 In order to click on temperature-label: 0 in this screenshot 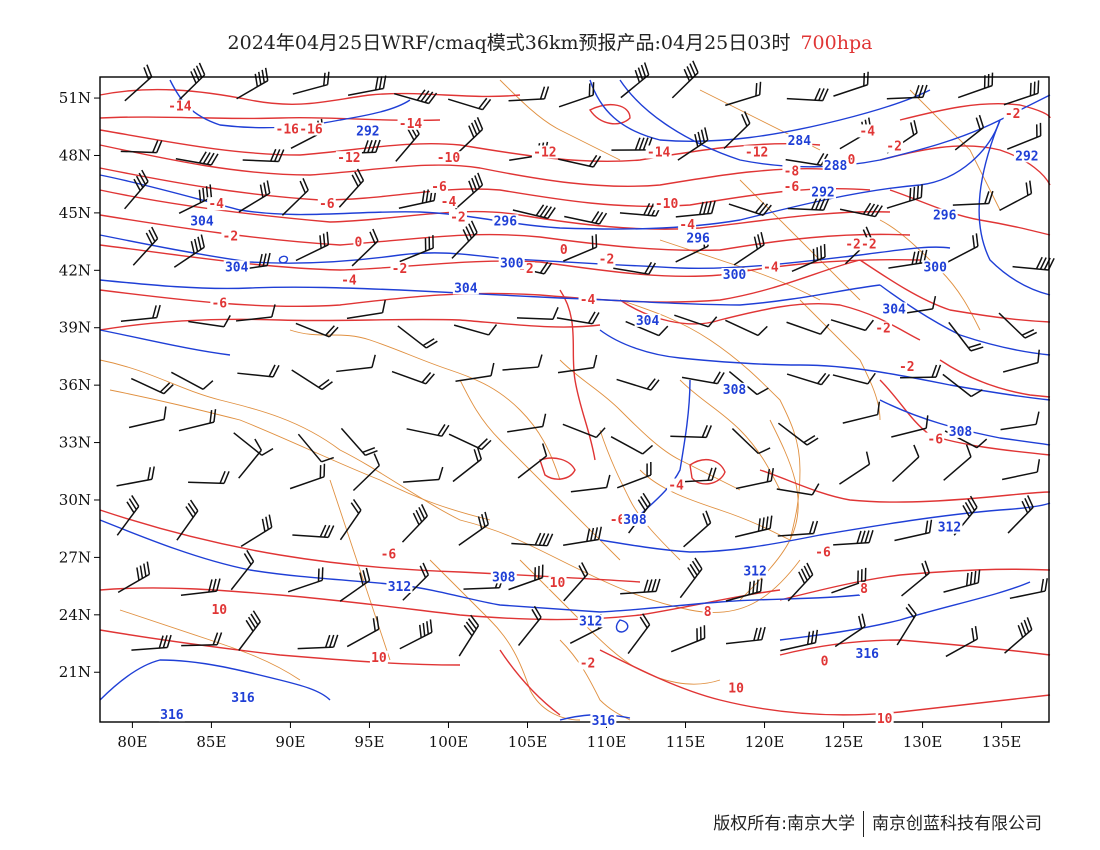, I will do `click(825, 662)`.